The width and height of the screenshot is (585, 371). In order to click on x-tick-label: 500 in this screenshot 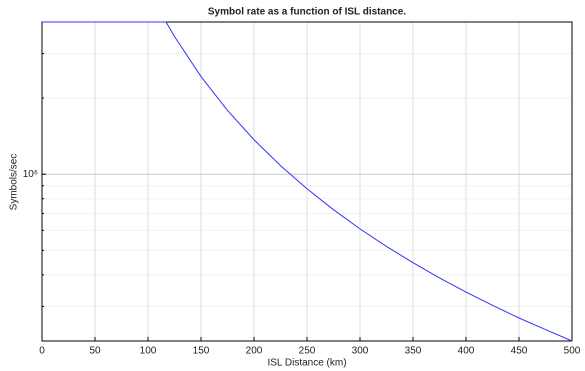, I will do `click(572, 351)`.